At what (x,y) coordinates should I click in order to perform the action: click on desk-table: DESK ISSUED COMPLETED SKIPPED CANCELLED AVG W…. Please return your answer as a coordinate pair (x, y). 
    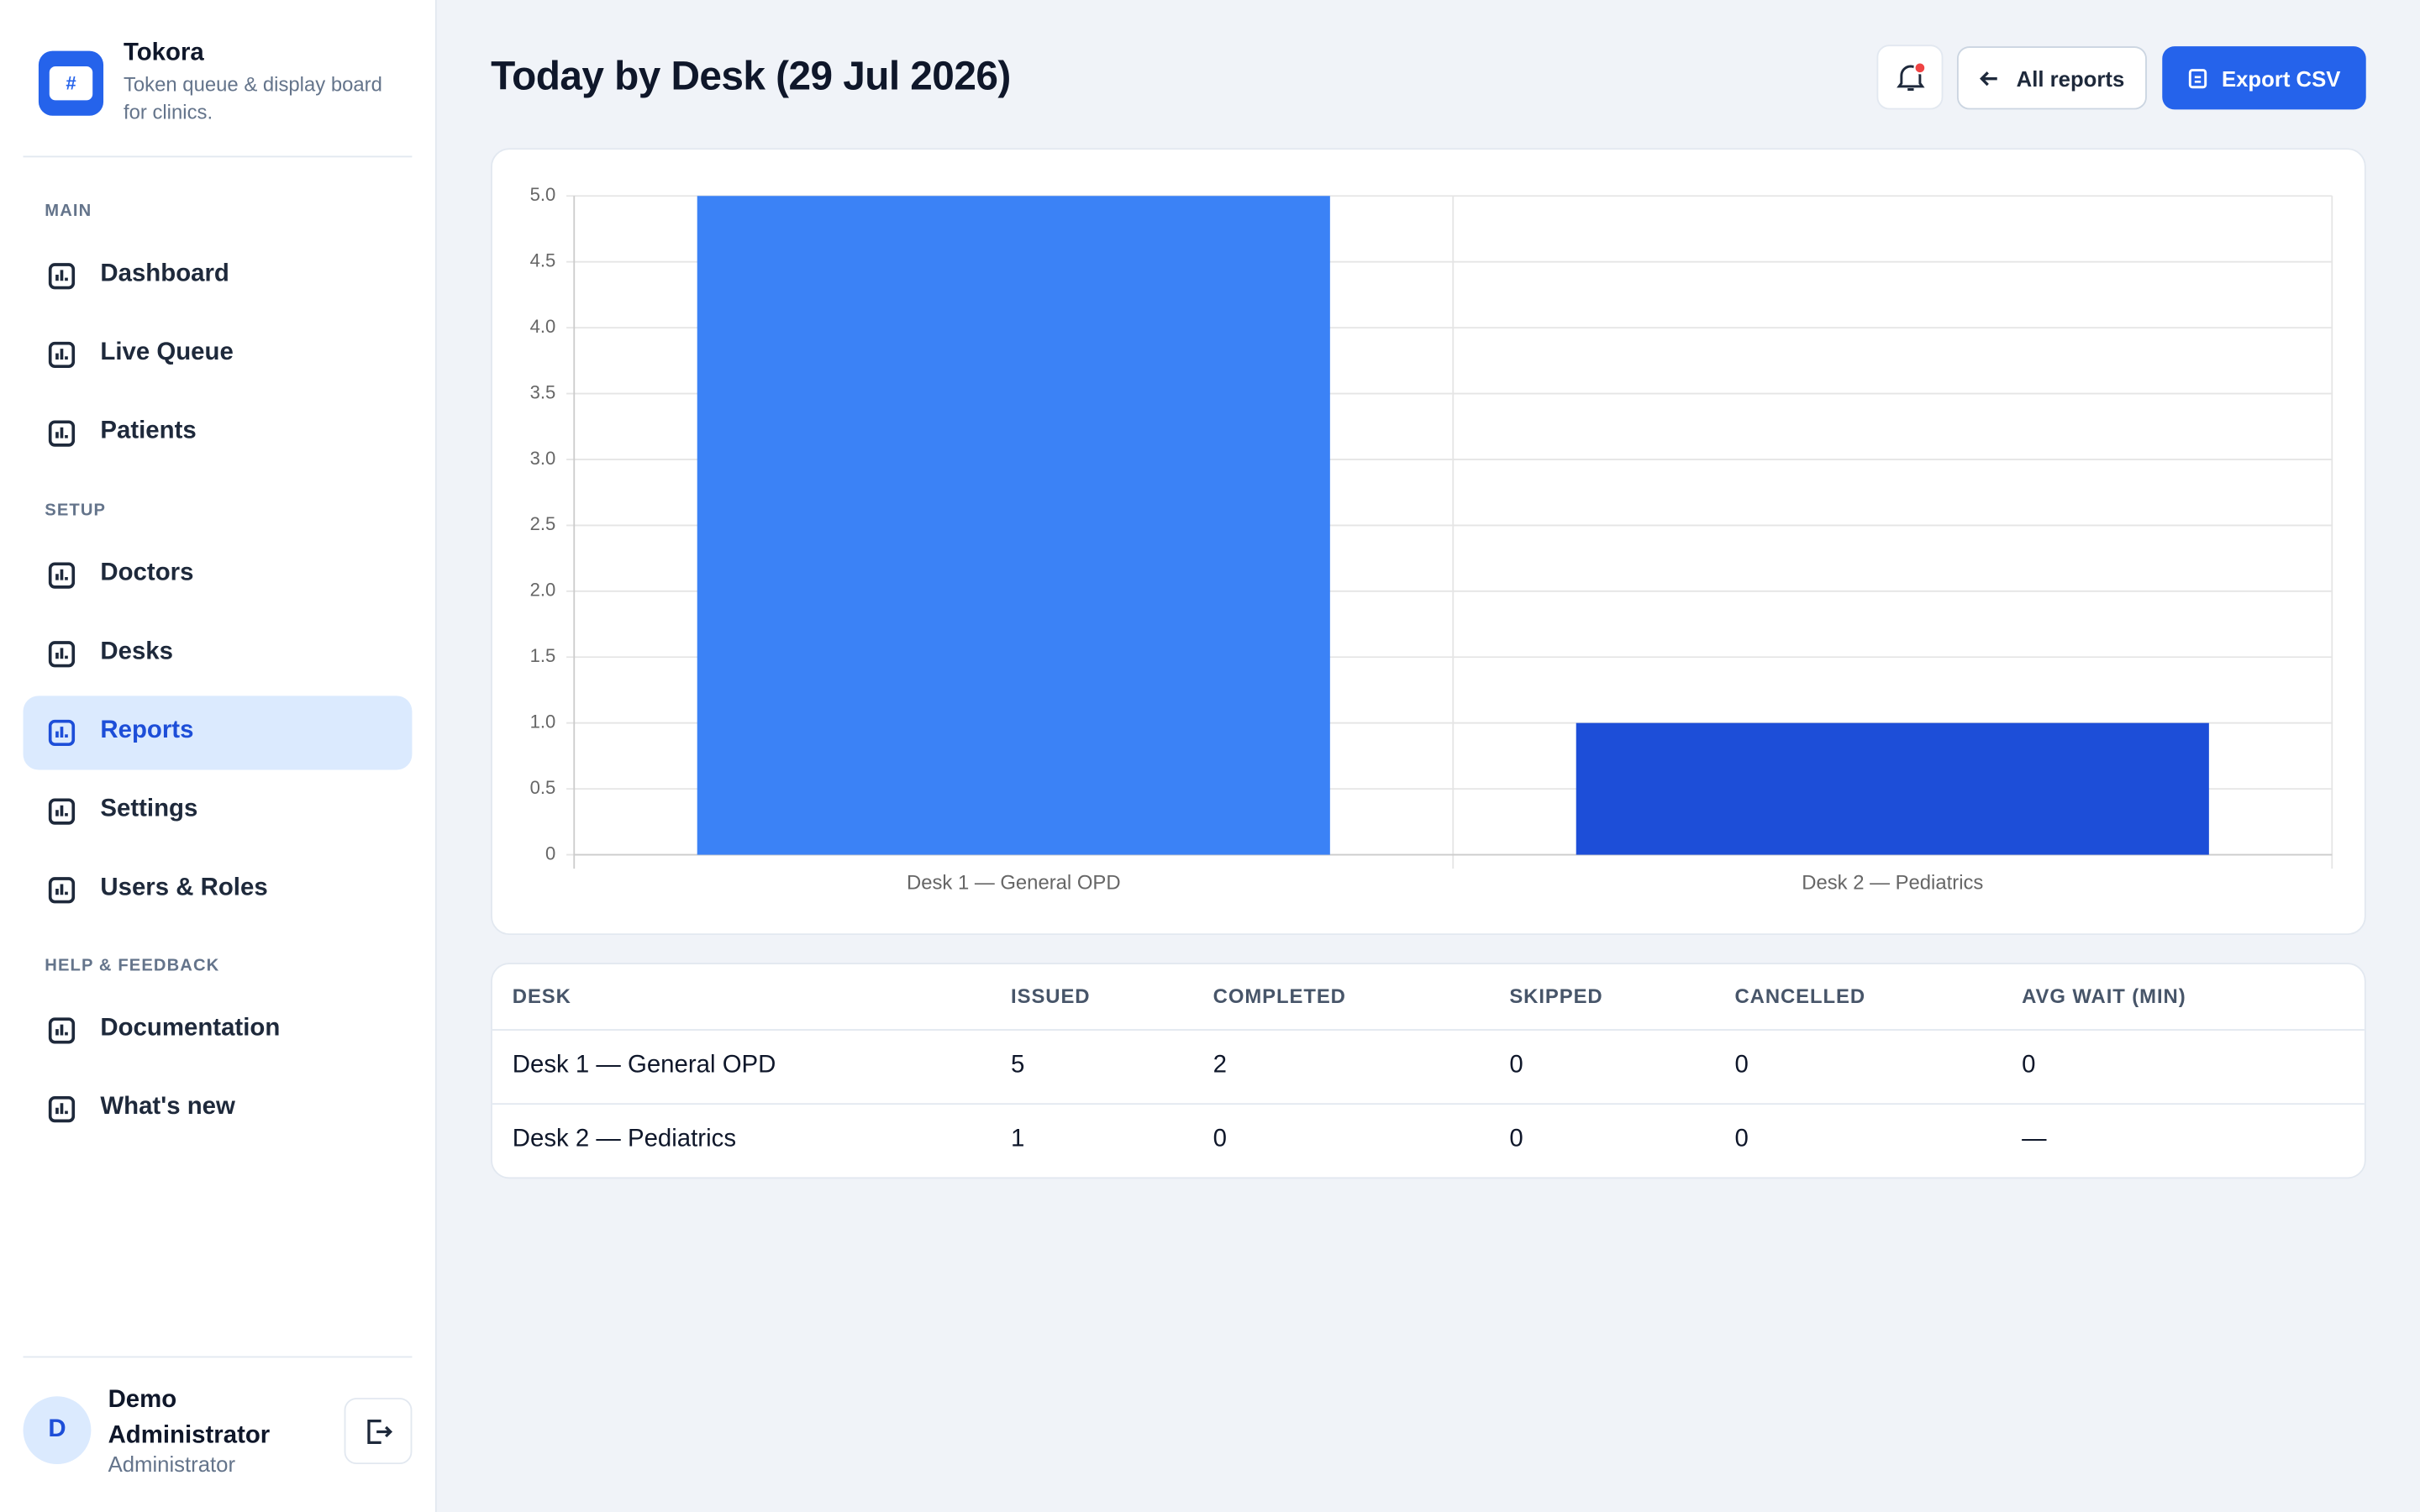
    Looking at the image, I should click on (1428, 1071).